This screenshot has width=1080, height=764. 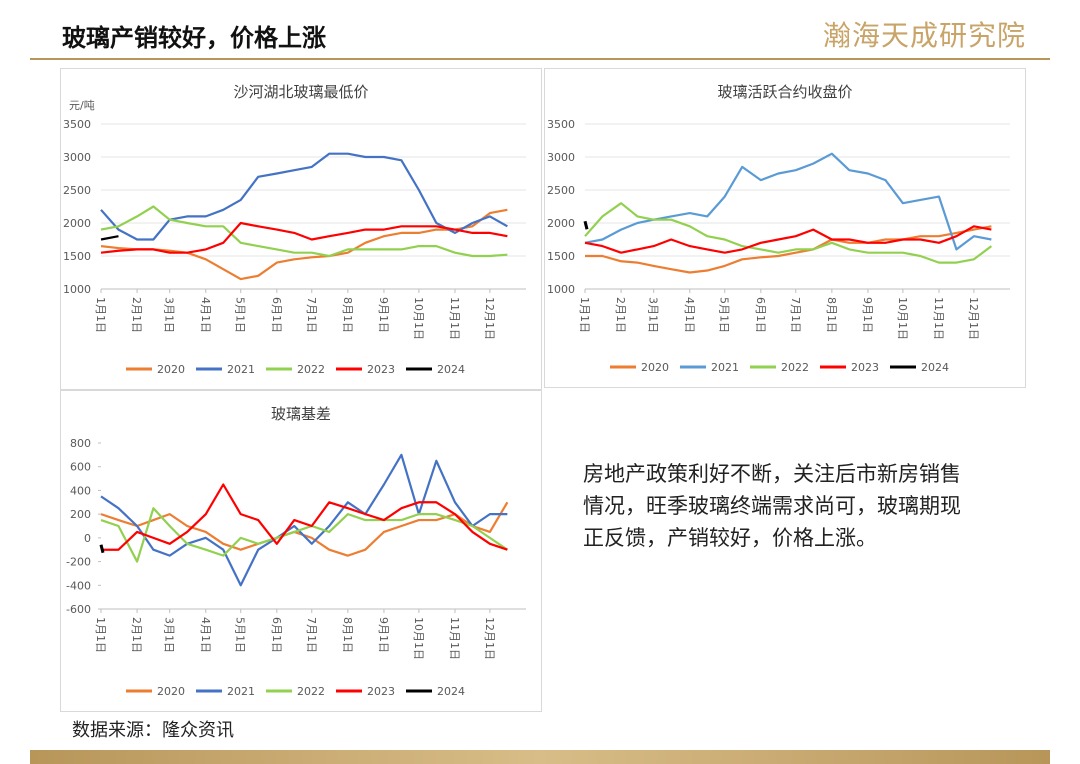 I want to click on header-rule, so click(x=540, y=59).